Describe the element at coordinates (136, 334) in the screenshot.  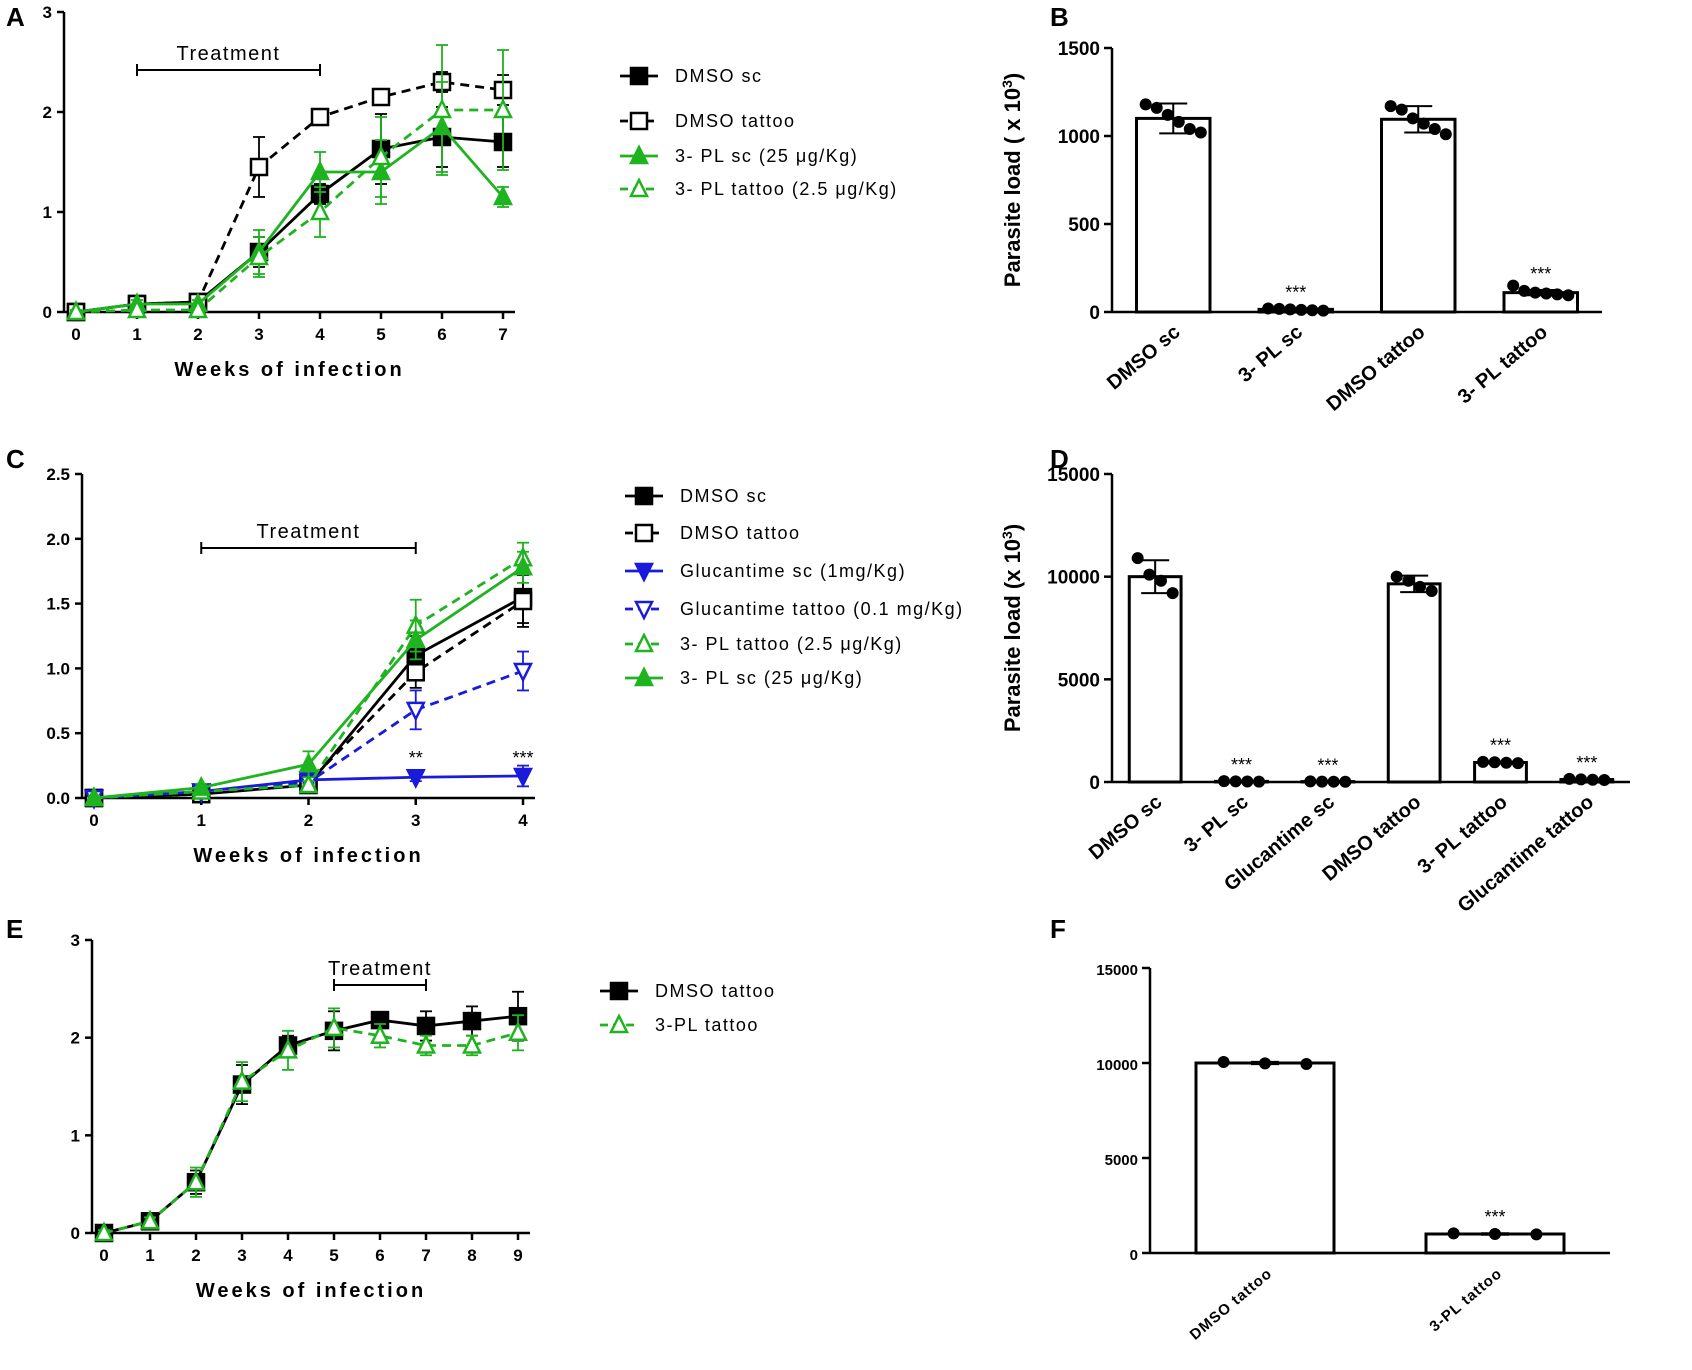
I see `x-tick-label: 1` at that location.